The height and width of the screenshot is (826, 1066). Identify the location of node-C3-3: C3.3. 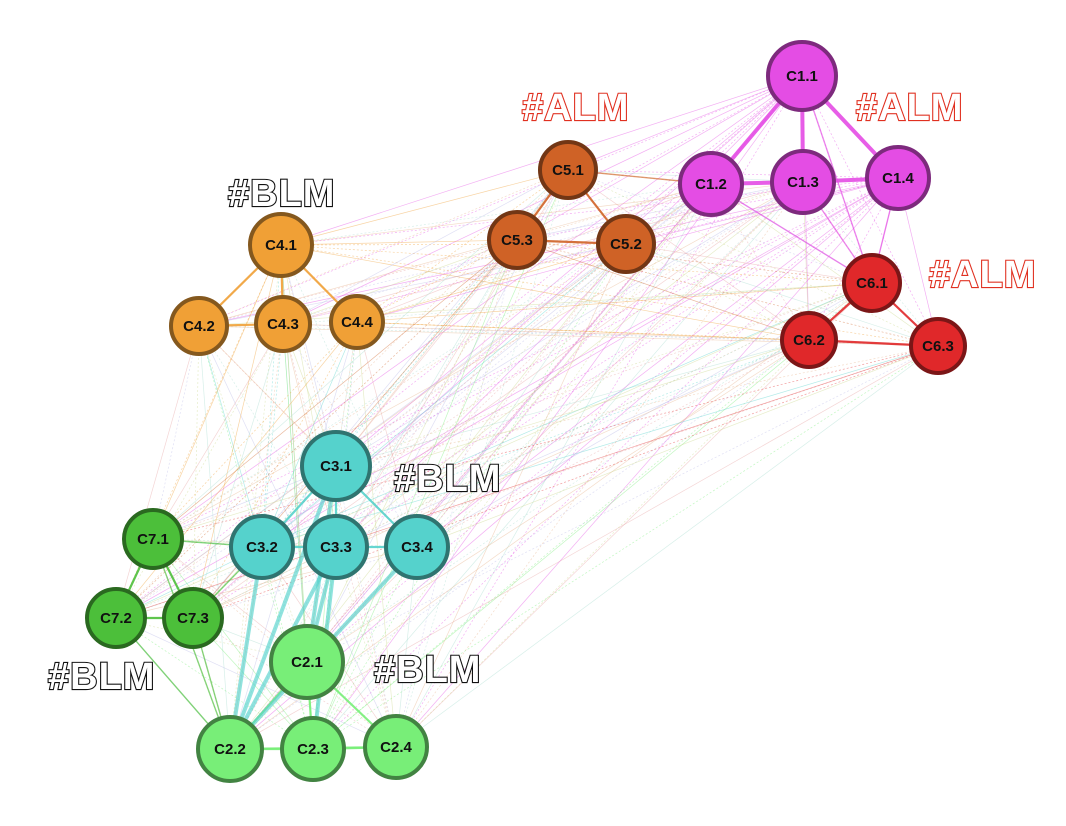
(336, 547).